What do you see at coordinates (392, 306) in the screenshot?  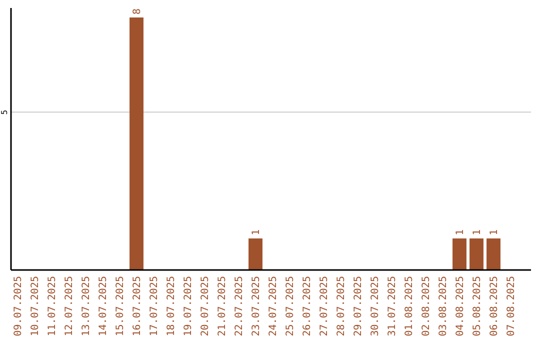 I see `x-tick-label: 31.07.2025` at bounding box center [392, 306].